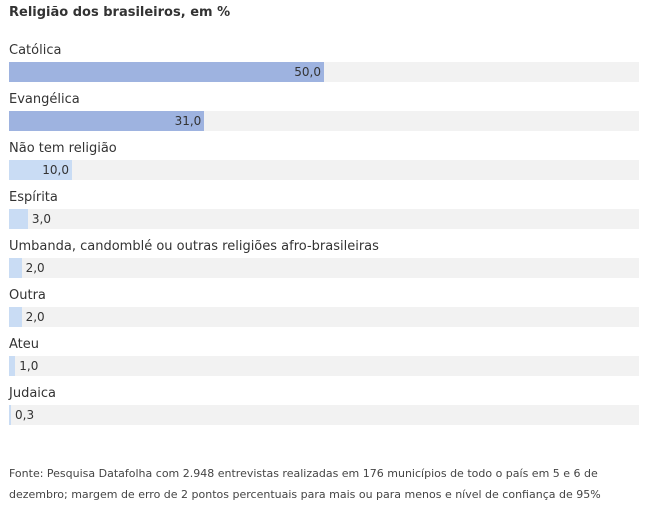  I want to click on bar-row: Judaica 0,3, so click(324, 410).